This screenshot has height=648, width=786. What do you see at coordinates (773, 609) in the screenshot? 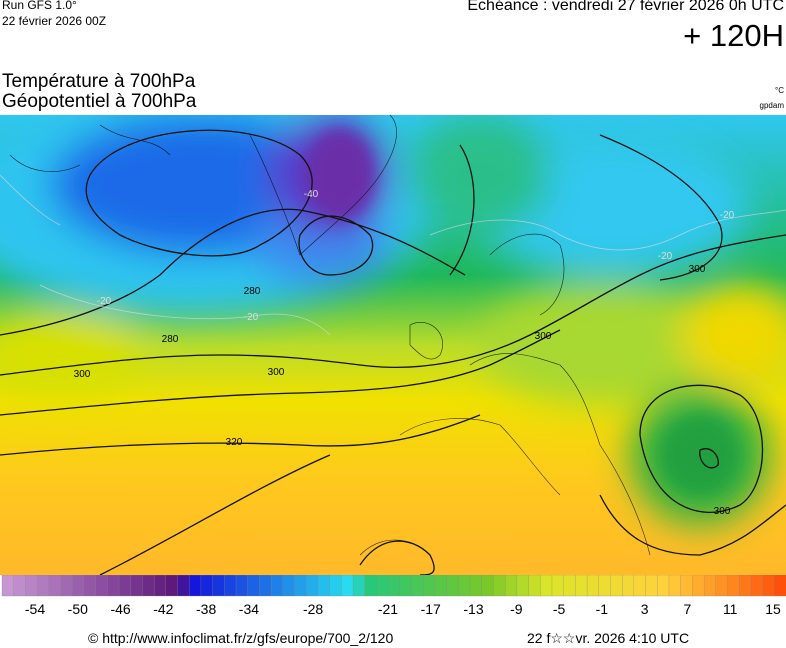
I see `colorbar-label: 15` at bounding box center [773, 609].